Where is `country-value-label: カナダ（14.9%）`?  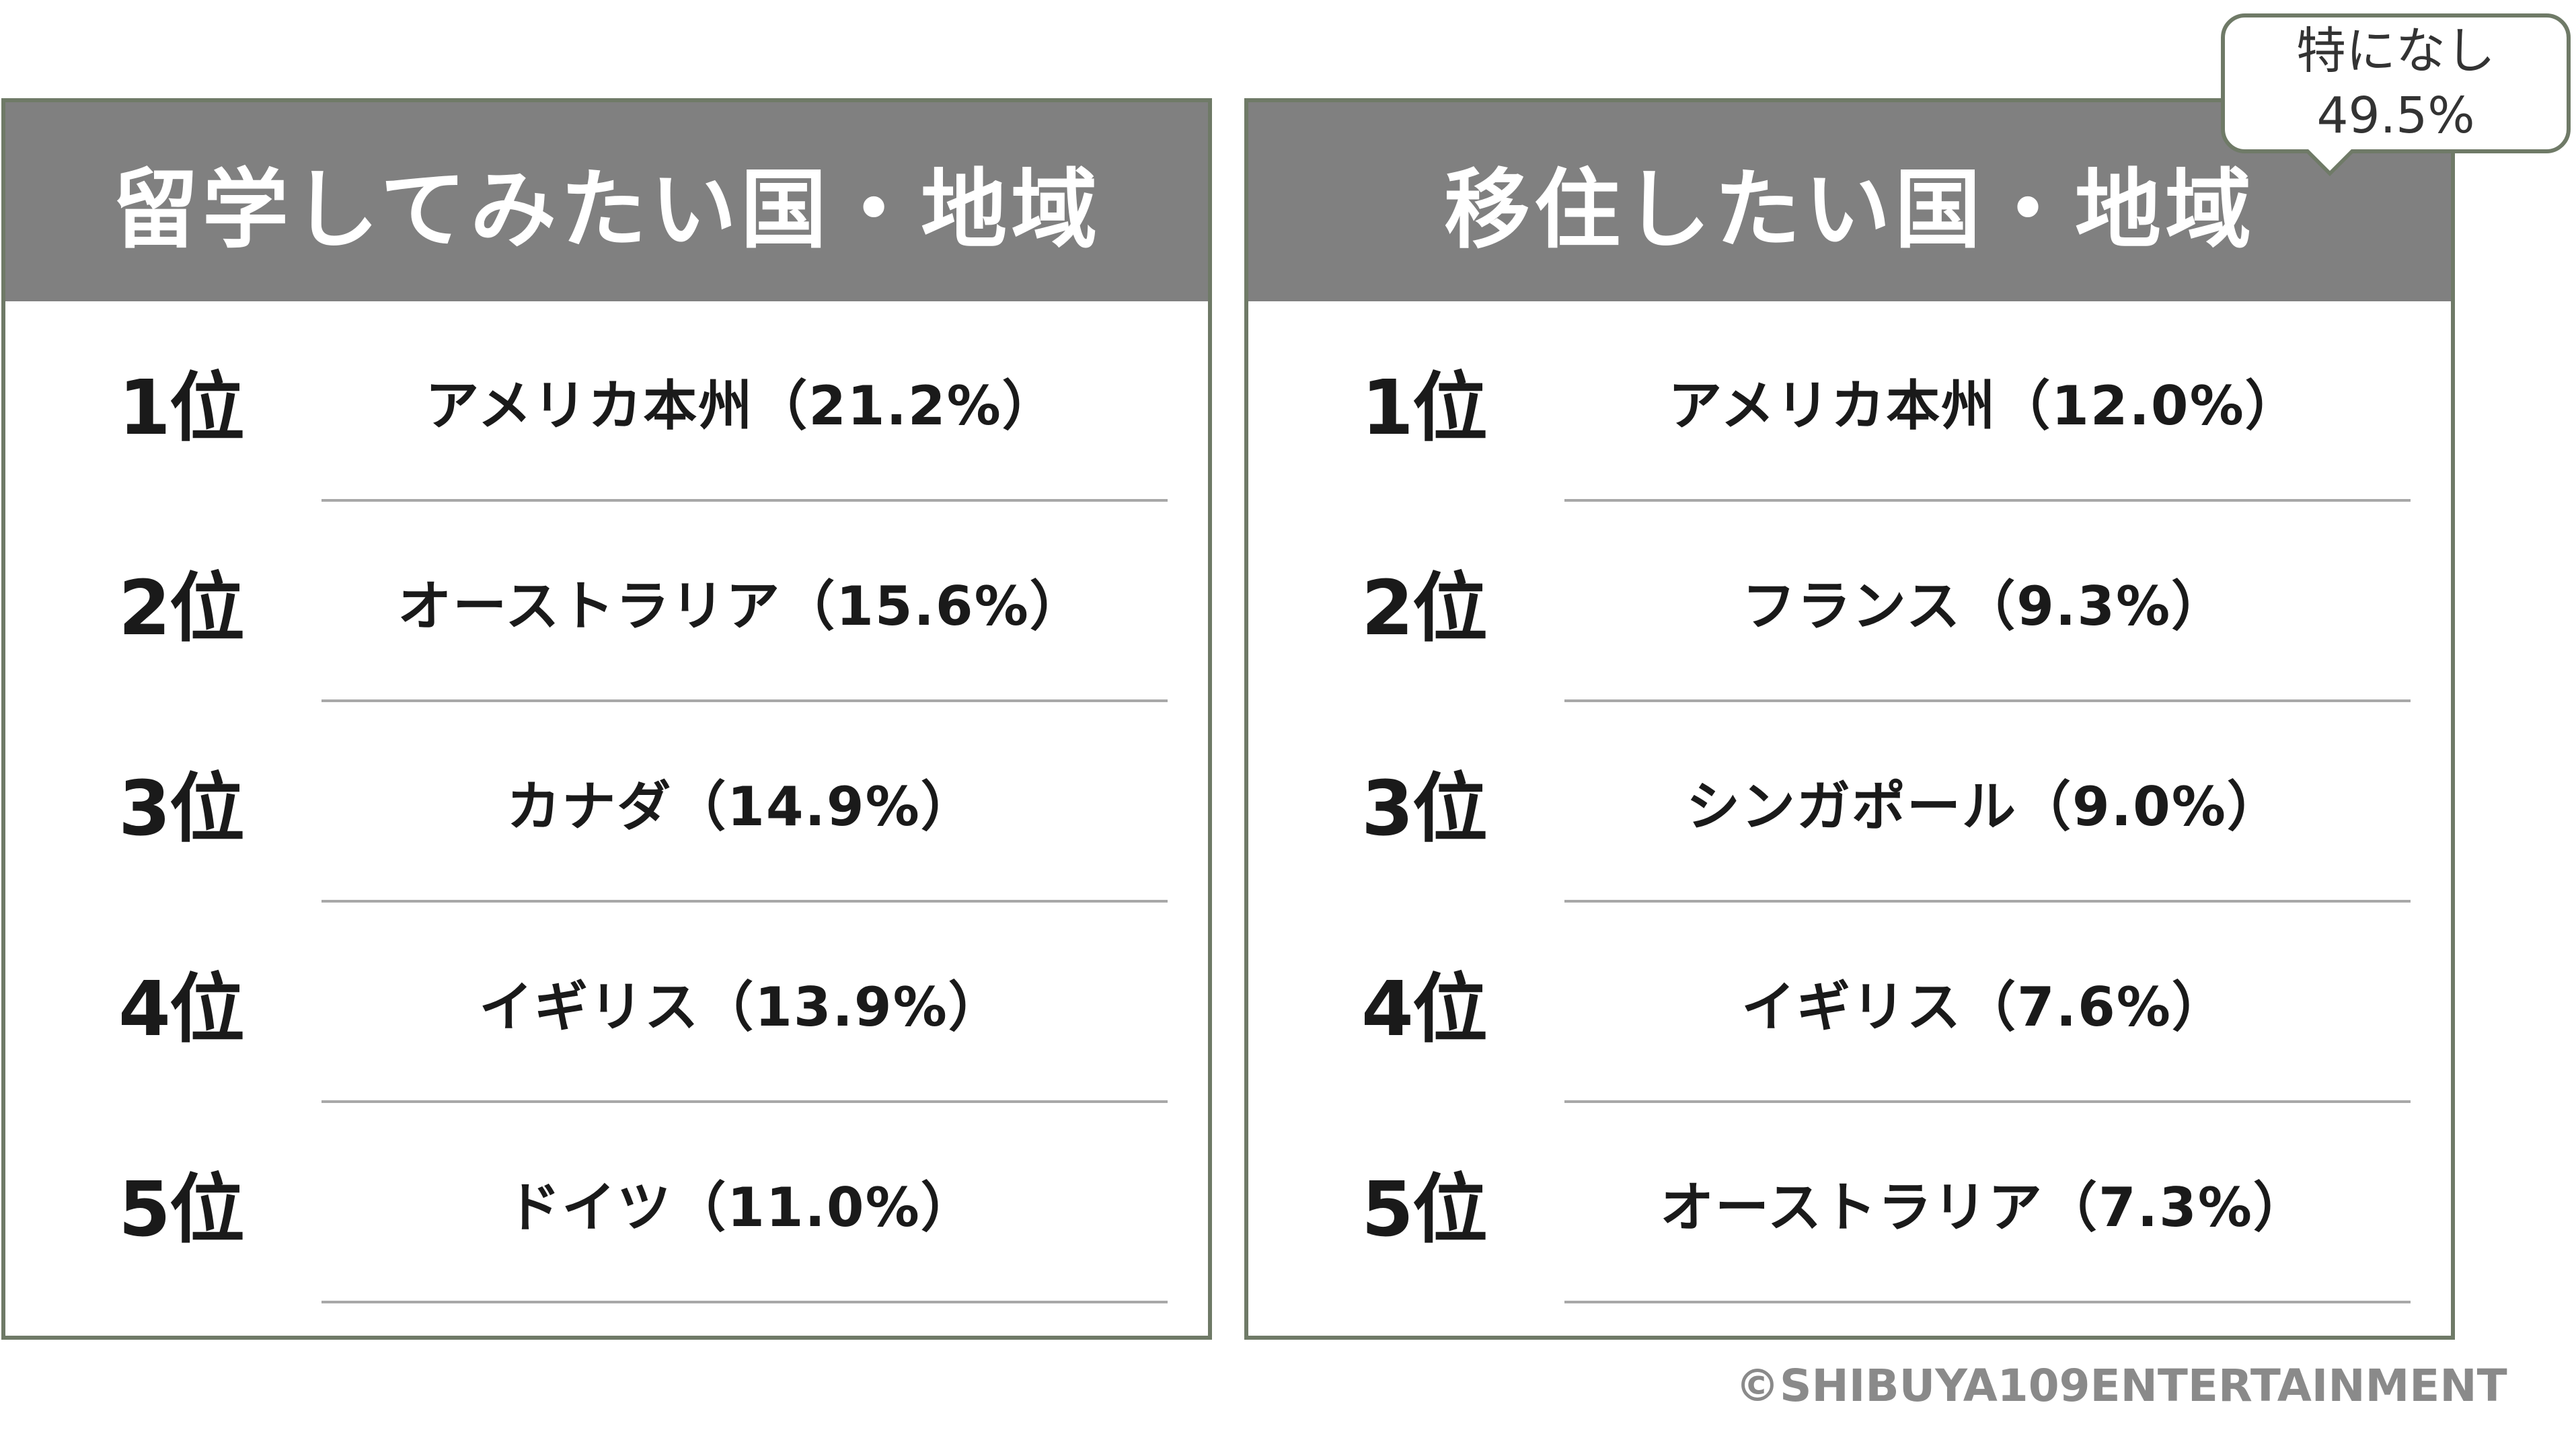 country-value-label: カナダ（14.9%） is located at coordinates (741, 806).